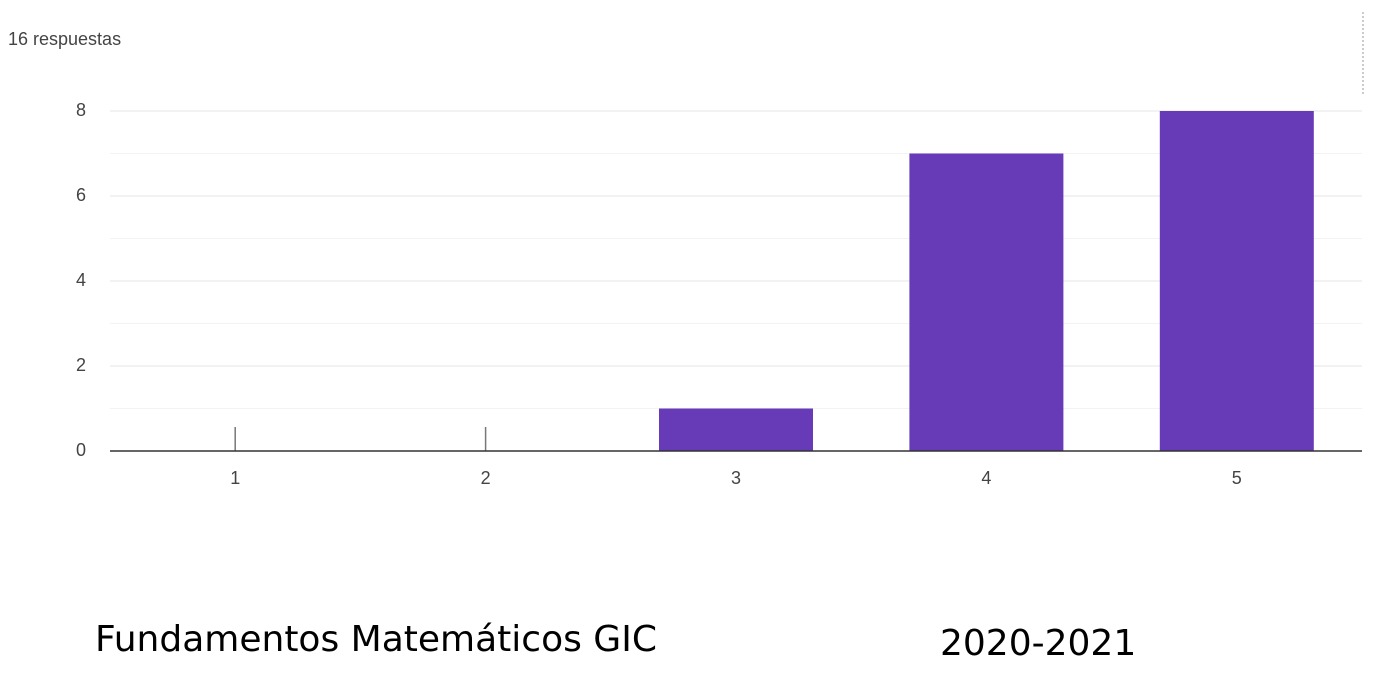 This screenshot has width=1376, height=688. I want to click on y-tick-label: 6, so click(81, 195).